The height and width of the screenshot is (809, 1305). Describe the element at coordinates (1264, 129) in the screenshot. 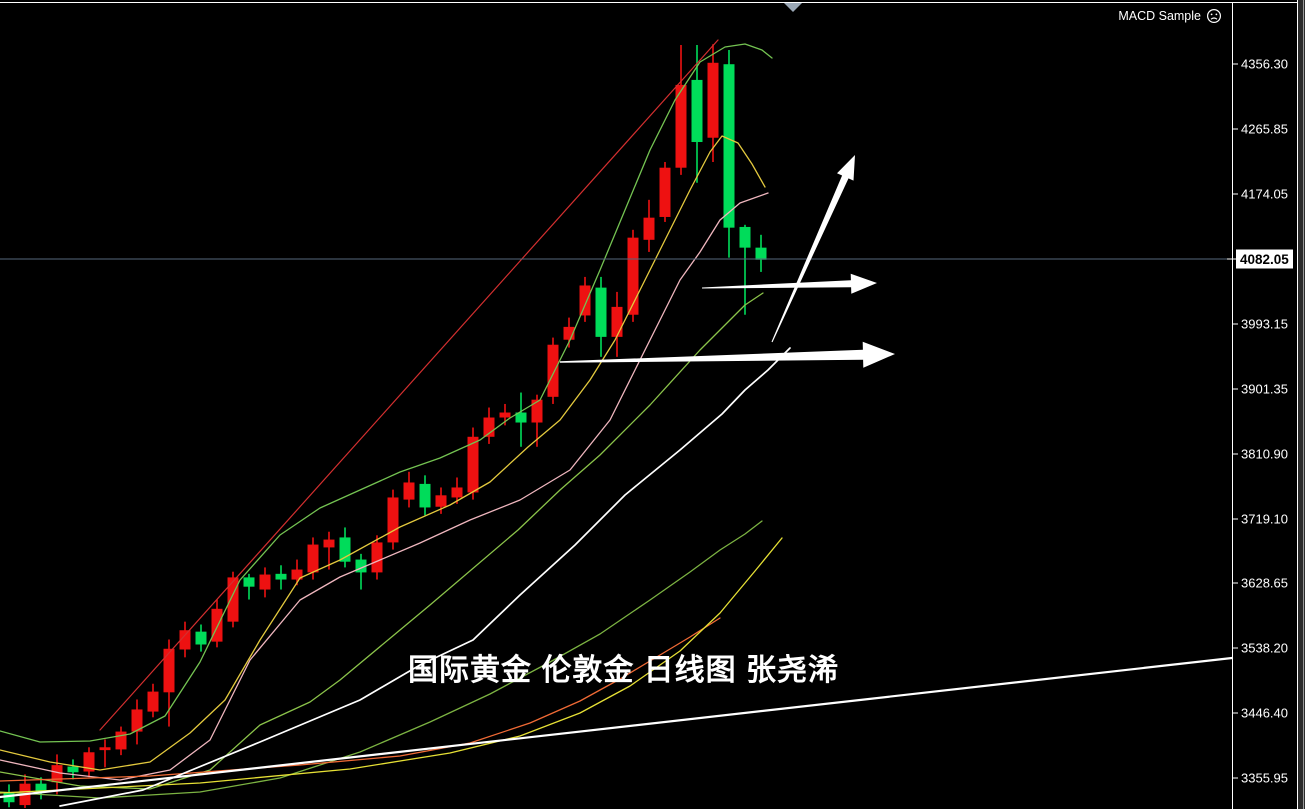

I see `price-tick-label: 4265.85` at that location.